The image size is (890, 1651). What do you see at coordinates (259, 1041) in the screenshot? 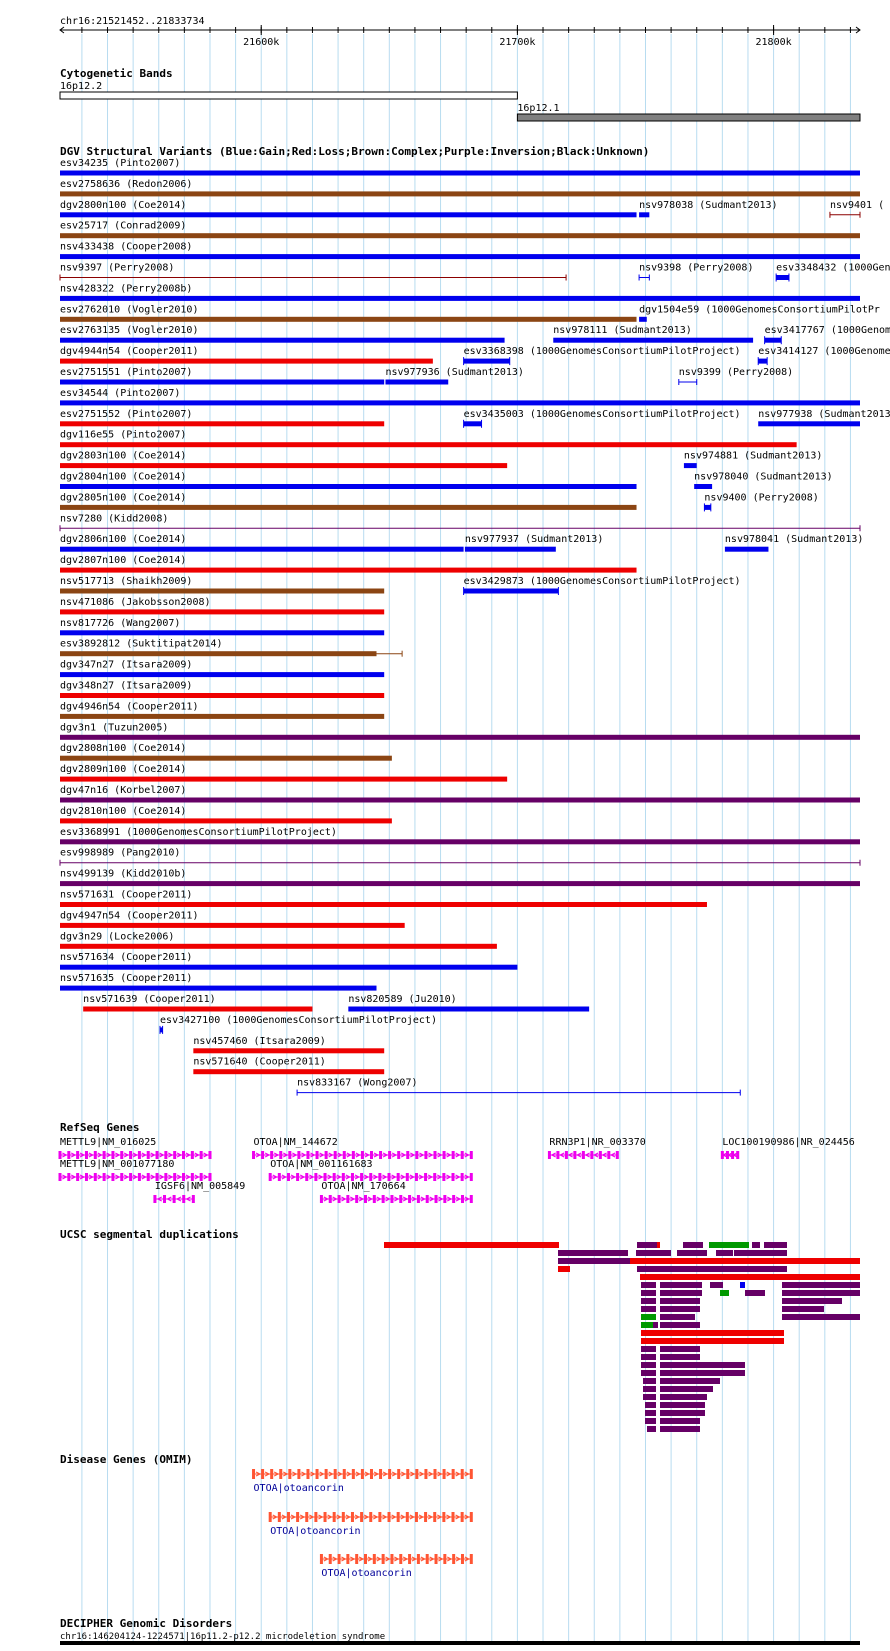
I see `dgv-feature-label: nsv457460 (Itsara2009)` at bounding box center [259, 1041].